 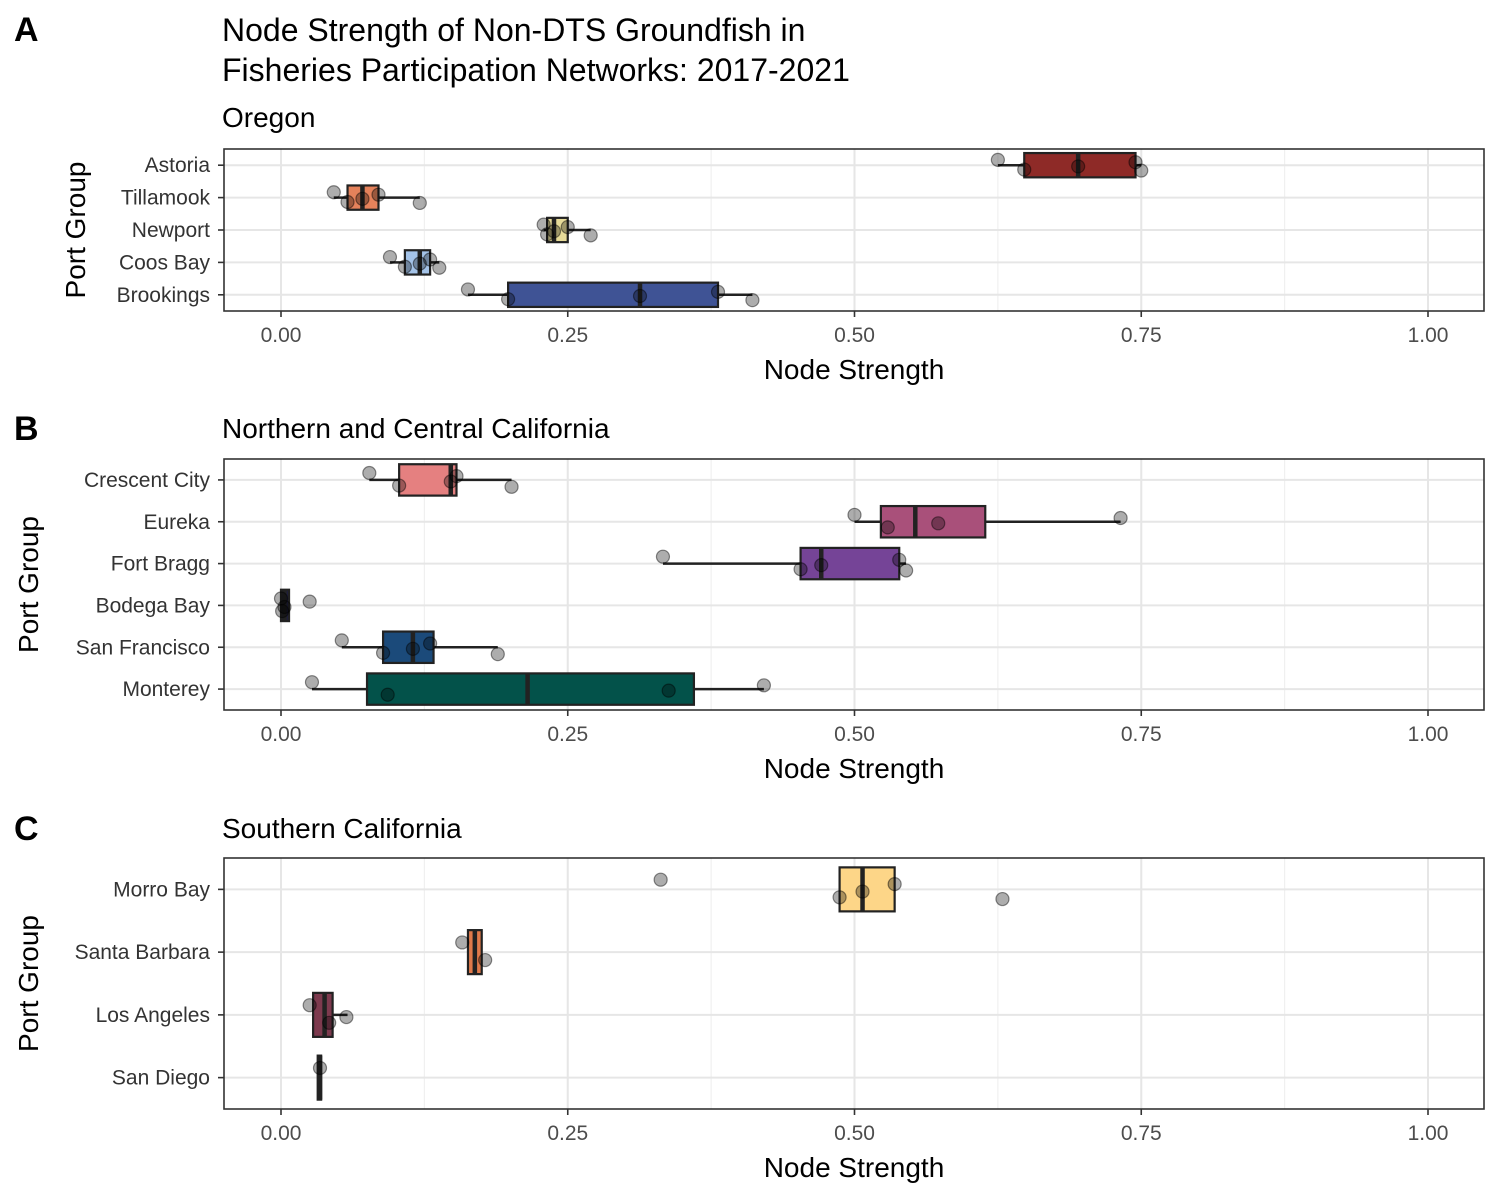 What do you see at coordinates (160, 564) in the screenshot?
I see `y-tick-label: Fort Bragg` at bounding box center [160, 564].